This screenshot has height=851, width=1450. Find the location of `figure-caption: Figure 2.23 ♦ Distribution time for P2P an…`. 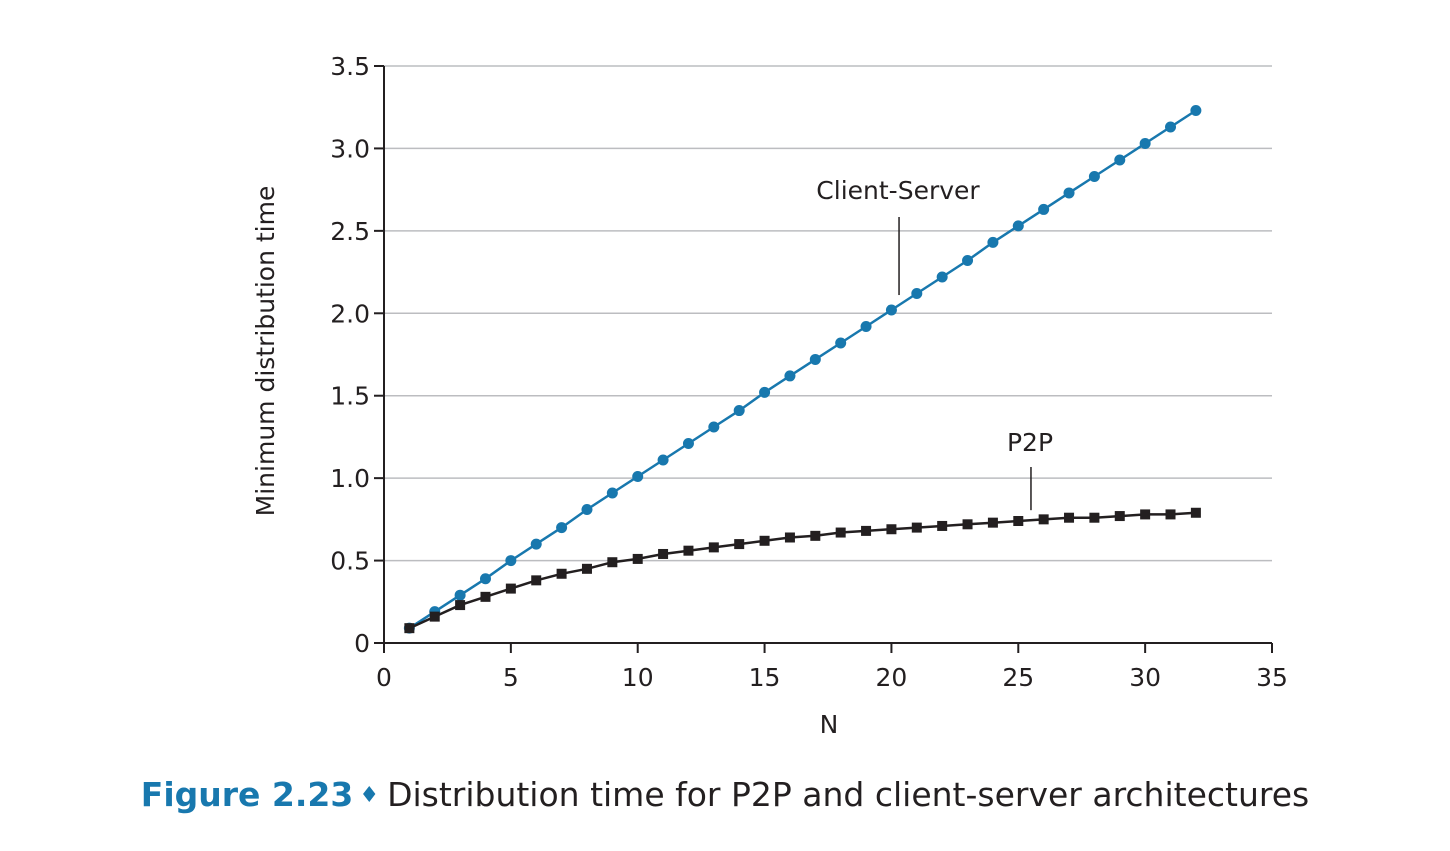

figure-caption: Figure 2.23 ♦ Distribution time for P2P an… is located at coordinates (725, 794).